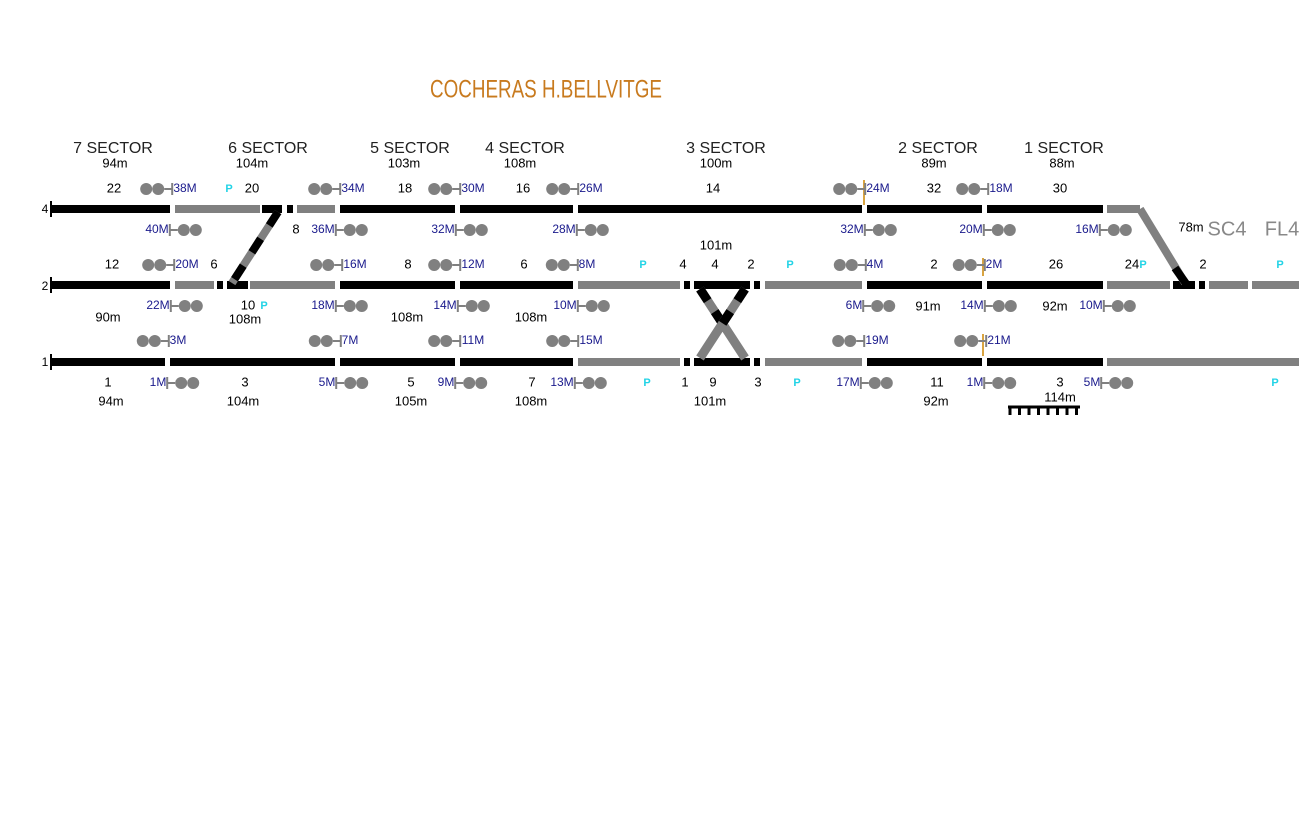 This screenshot has width=1299, height=817. What do you see at coordinates (1132, 263) in the screenshot?
I see `track-label: 24` at bounding box center [1132, 263].